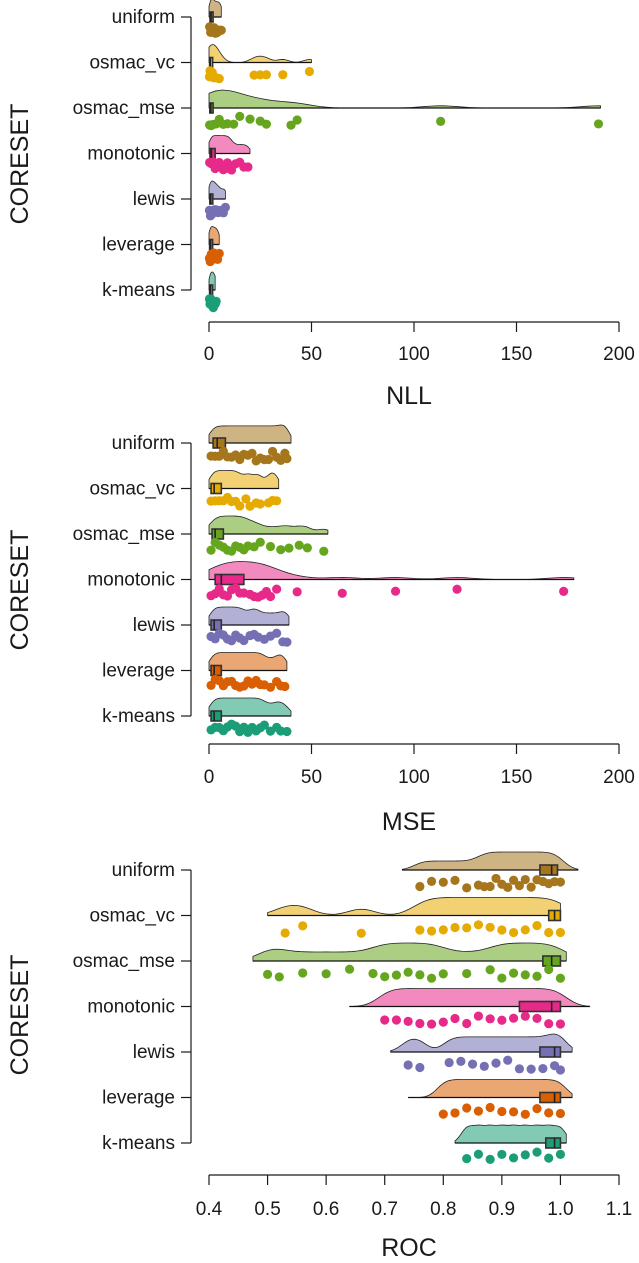 The image size is (639, 1263). What do you see at coordinates (143, 17) in the screenshot?
I see `y-tick-label: uniform` at bounding box center [143, 17].